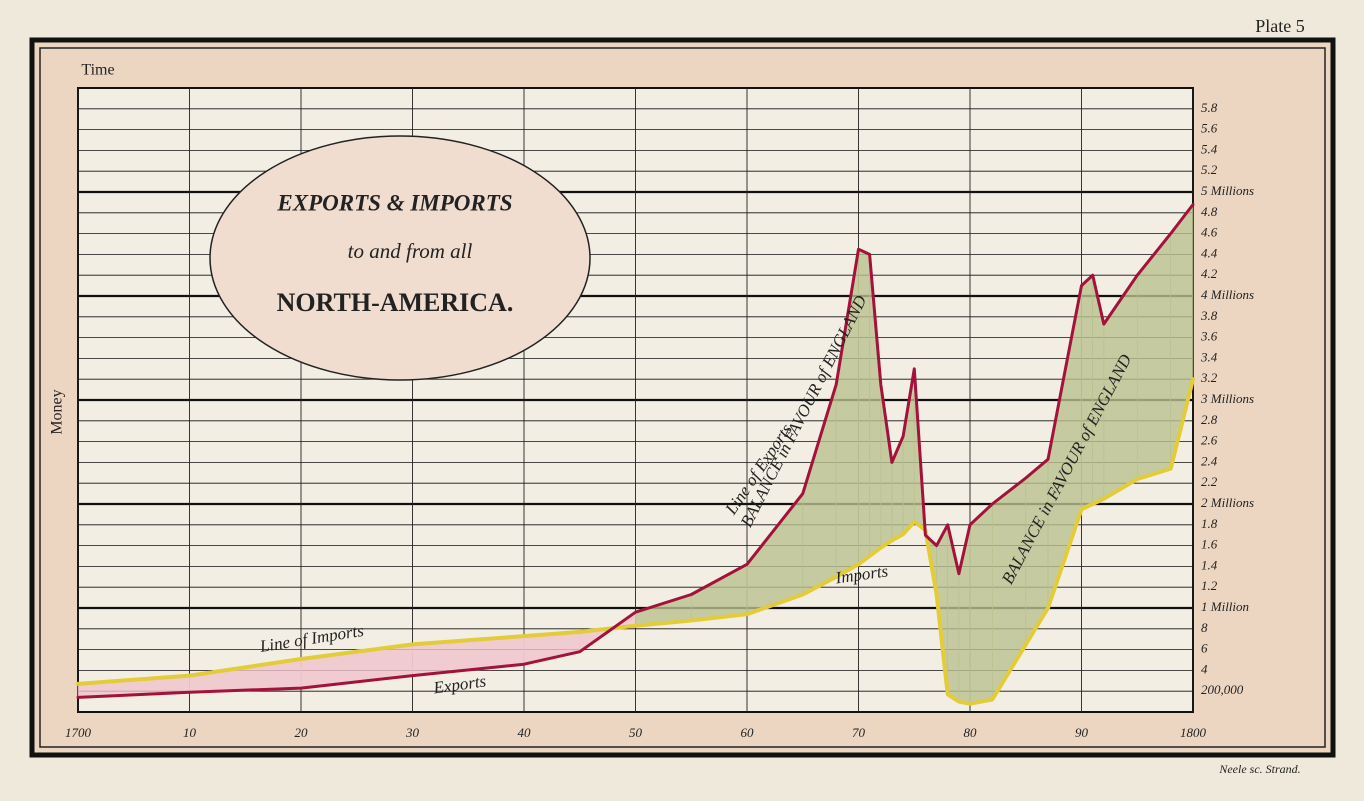 The height and width of the screenshot is (801, 1364). What do you see at coordinates (78, 732) in the screenshot?
I see `x-tick-label: 1700` at bounding box center [78, 732].